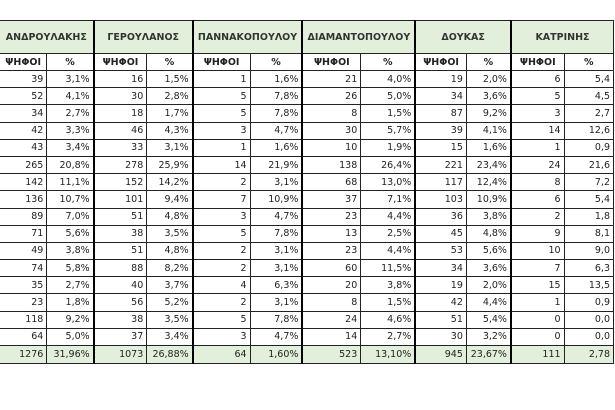 The image size is (615, 410). Describe the element at coordinates (276, 96) in the screenshot. I see `percent-cell: 7,8%` at that location.